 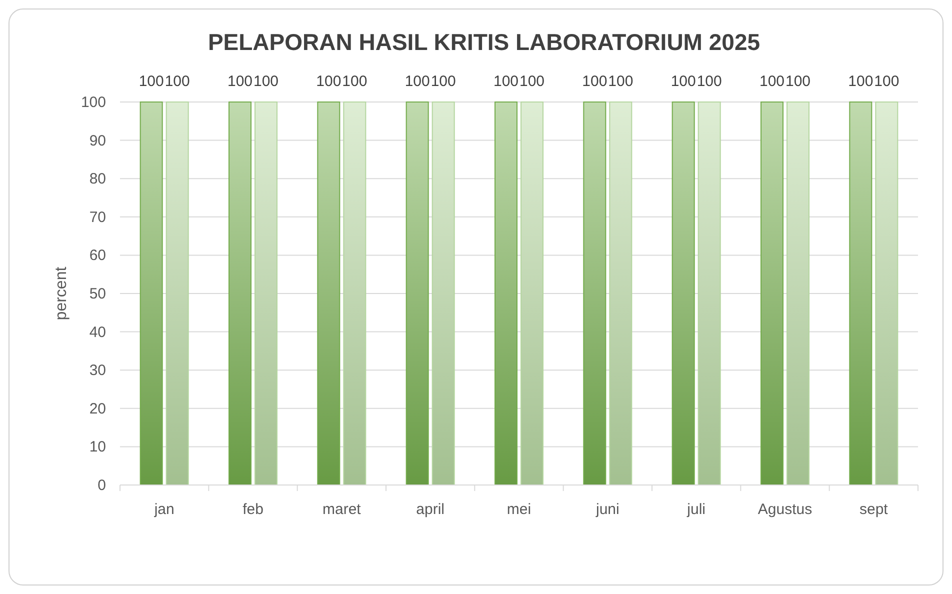 What do you see at coordinates (696, 509) in the screenshot?
I see `x-tick-label: juli` at bounding box center [696, 509].